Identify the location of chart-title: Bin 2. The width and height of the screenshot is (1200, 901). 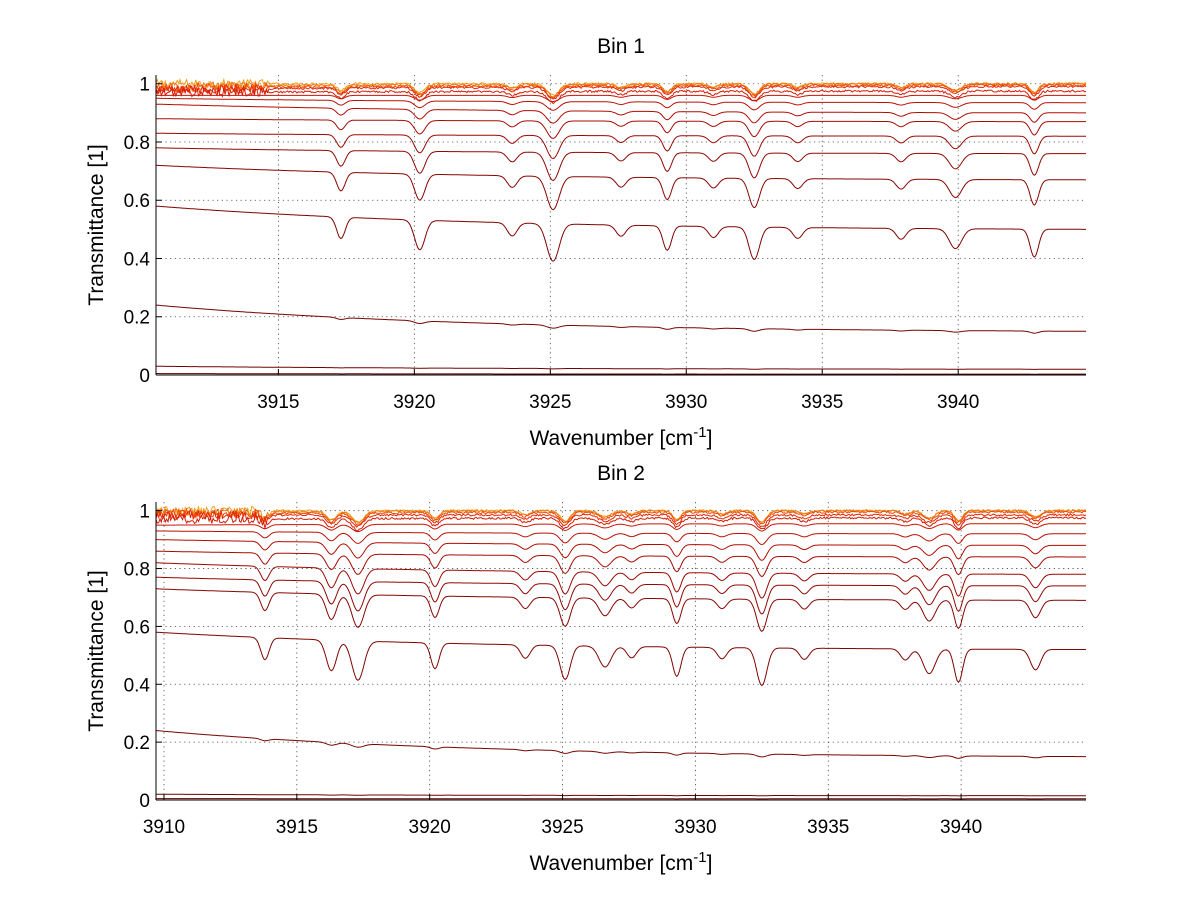
(621, 473).